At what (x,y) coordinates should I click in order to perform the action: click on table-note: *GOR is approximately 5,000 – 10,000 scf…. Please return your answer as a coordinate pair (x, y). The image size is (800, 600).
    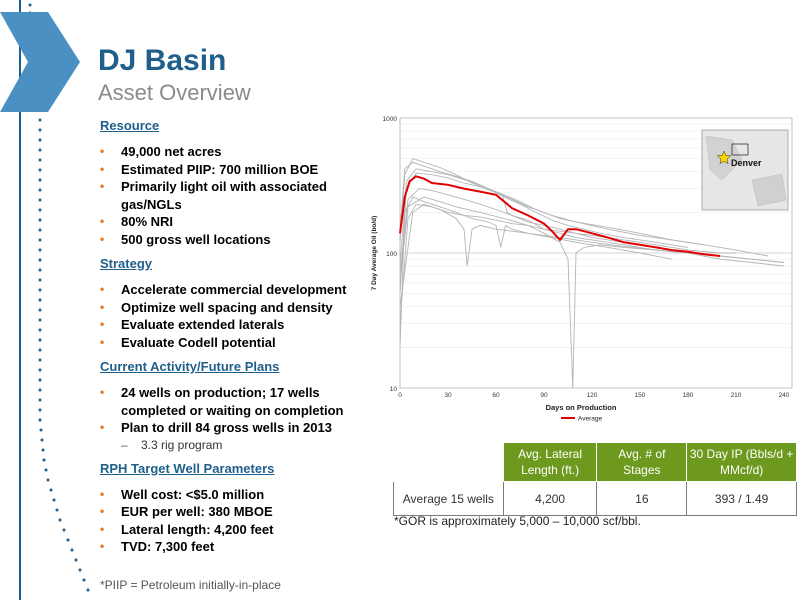
    Looking at the image, I should click on (517, 521).